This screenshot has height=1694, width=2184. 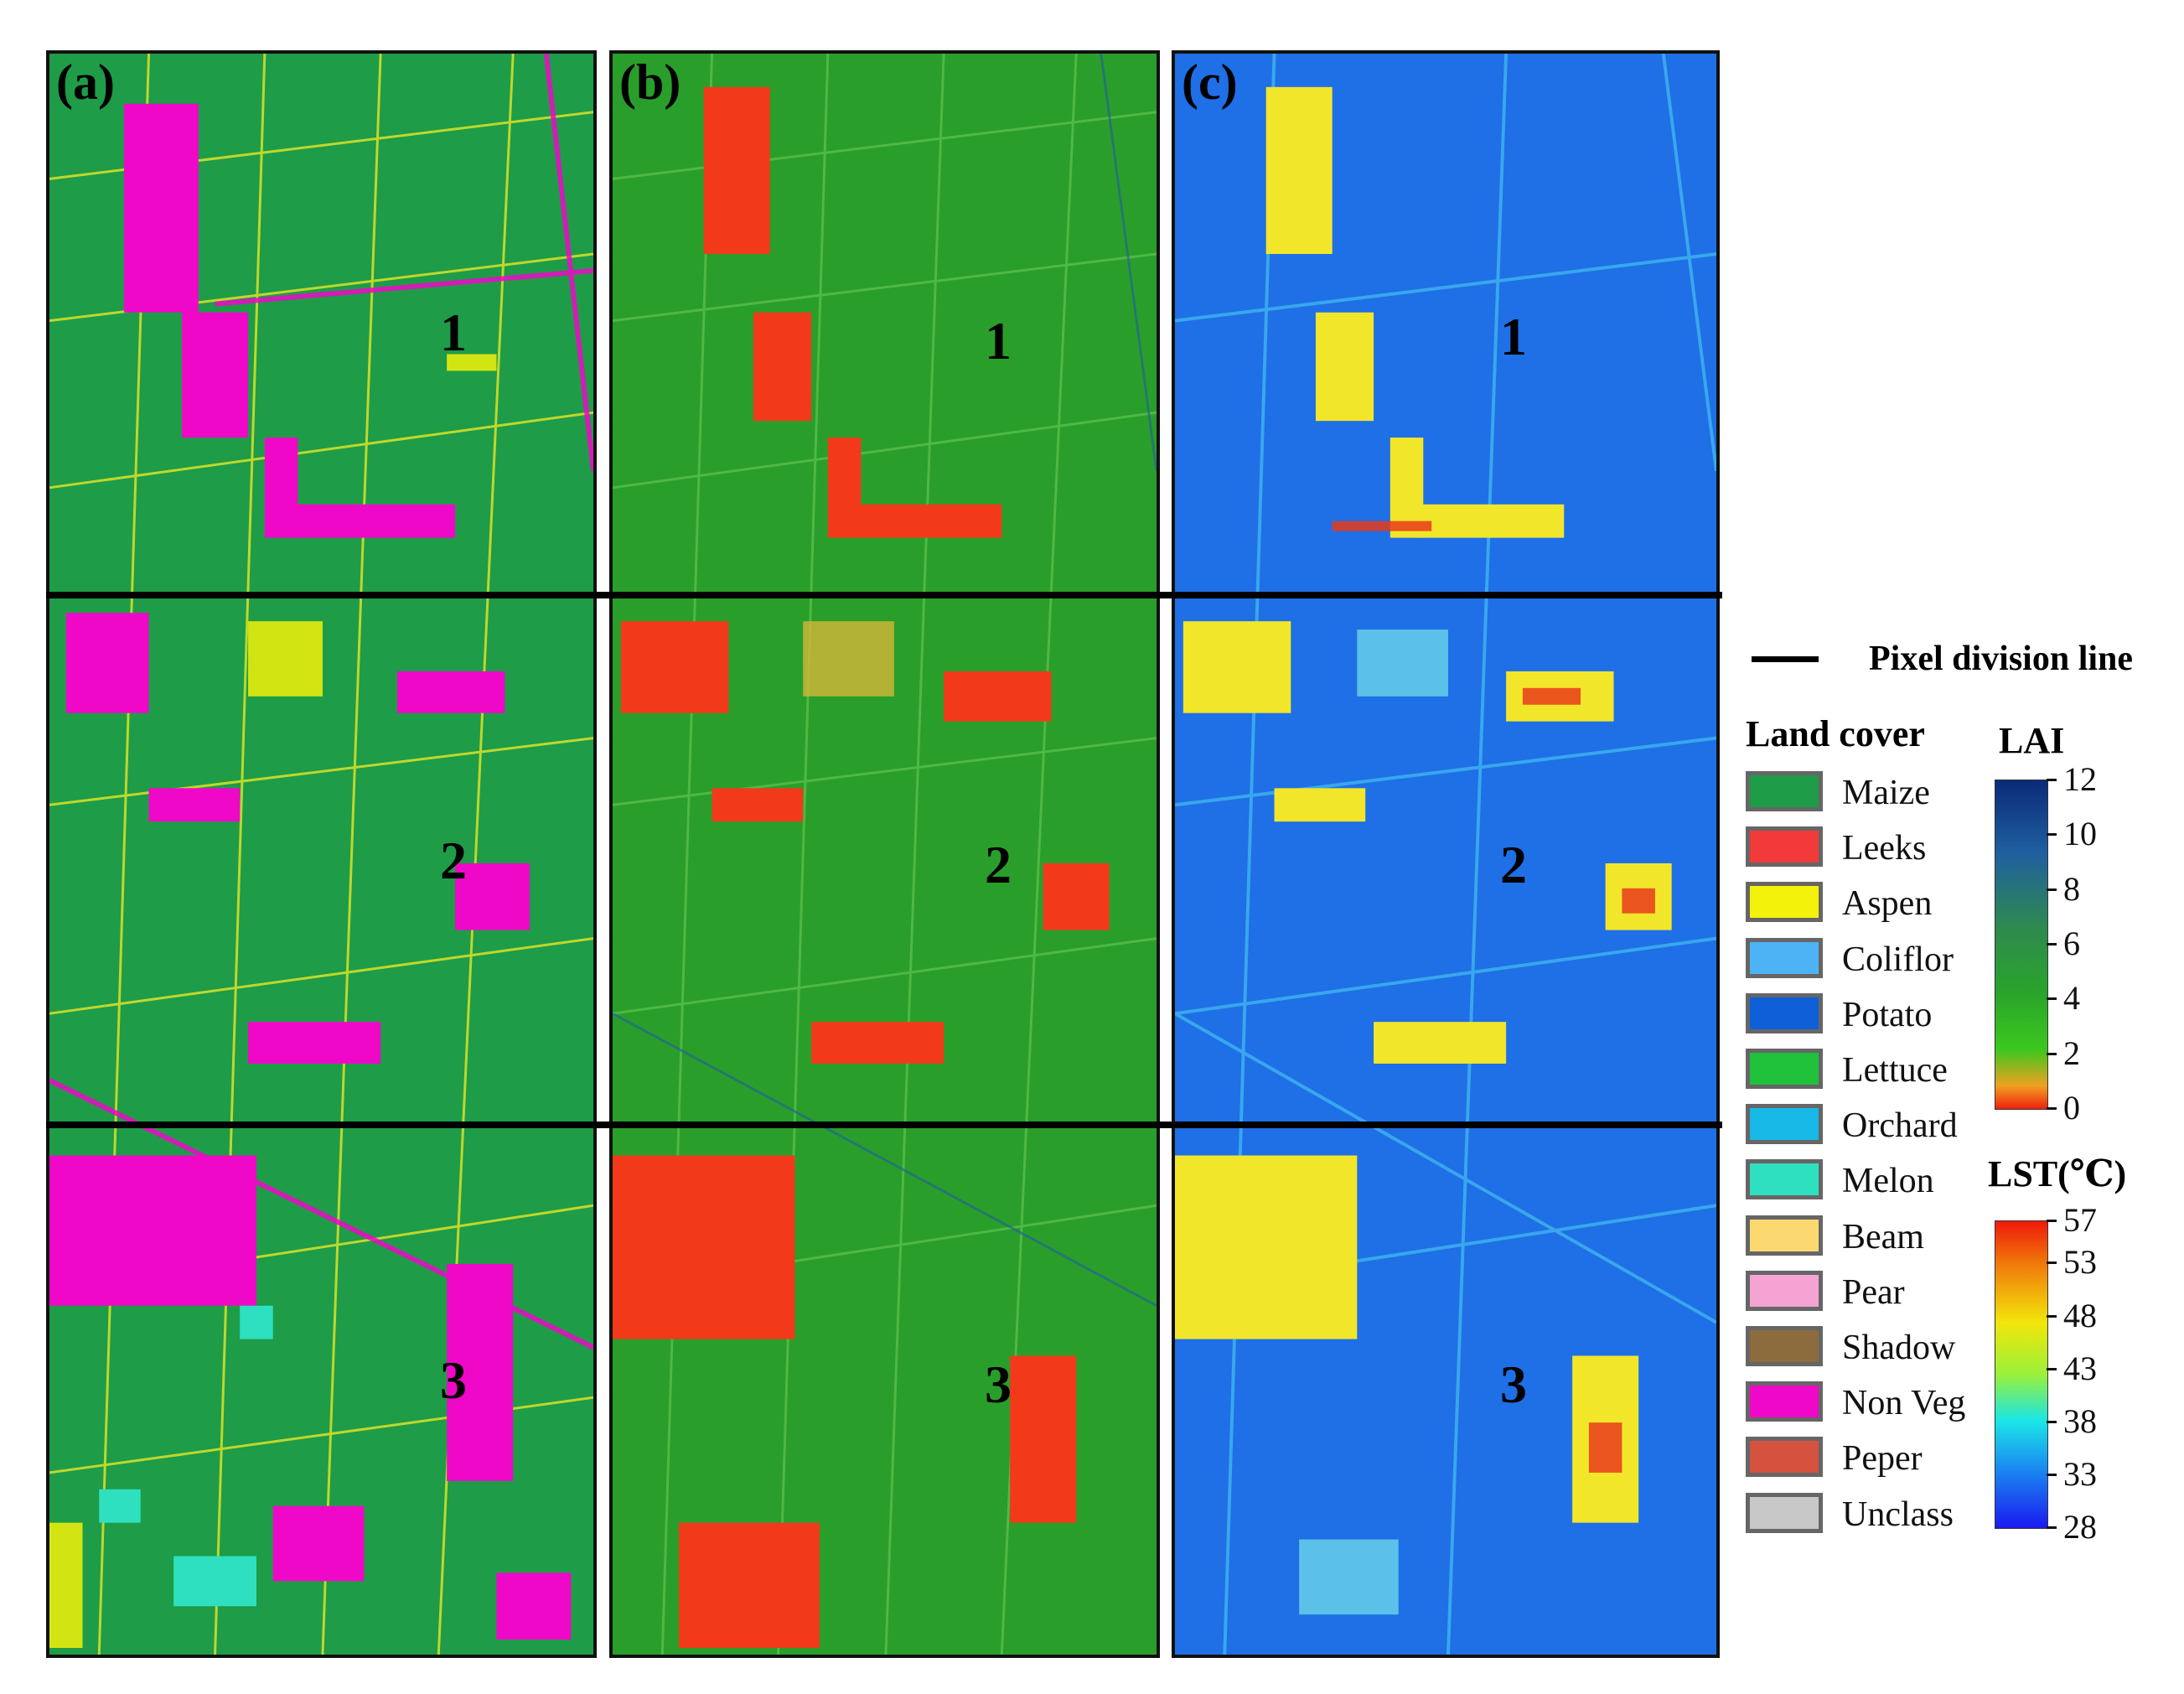 What do you see at coordinates (1513, 1384) in the screenshot?
I see `zone-label-c-3: 3` at bounding box center [1513, 1384].